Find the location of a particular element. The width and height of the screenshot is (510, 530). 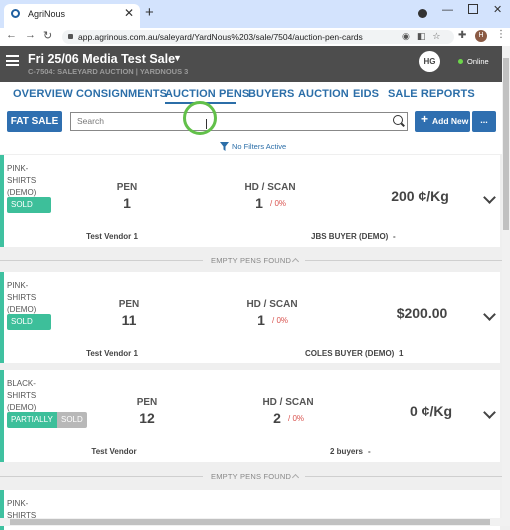

tab-close: ✕ is located at coordinates (129, 13).